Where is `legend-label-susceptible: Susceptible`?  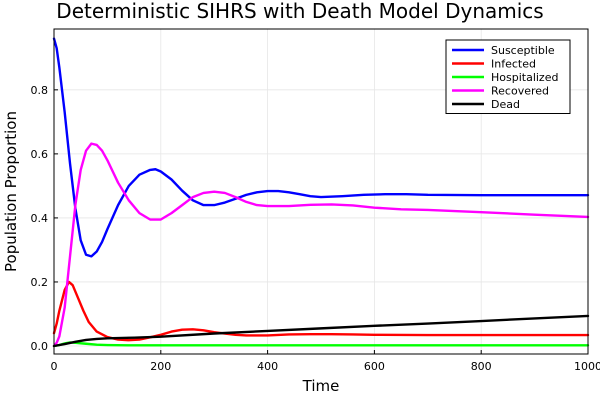 legend-label-susceptible: Susceptible is located at coordinates (523, 50).